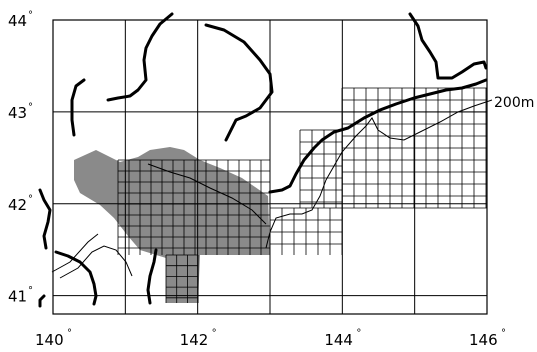 The image size is (537, 352). What do you see at coordinates (338, 340) in the screenshot?
I see `longitude-tick-label: 144` at bounding box center [338, 340].